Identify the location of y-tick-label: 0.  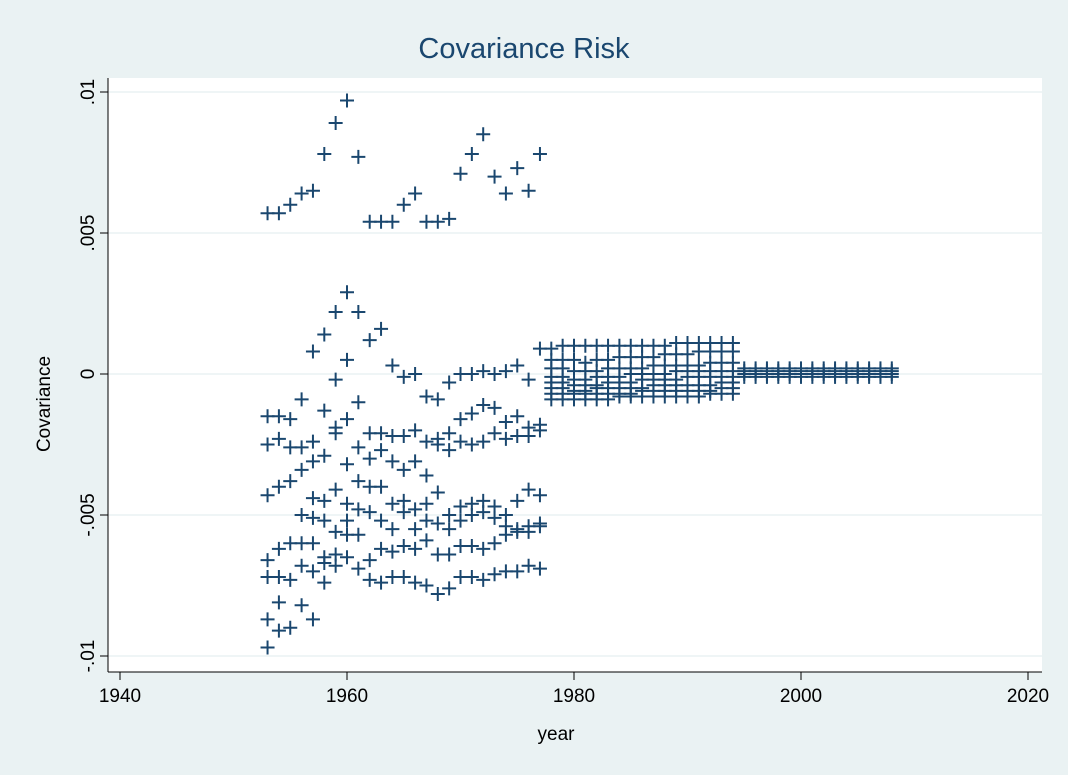
(88, 374).